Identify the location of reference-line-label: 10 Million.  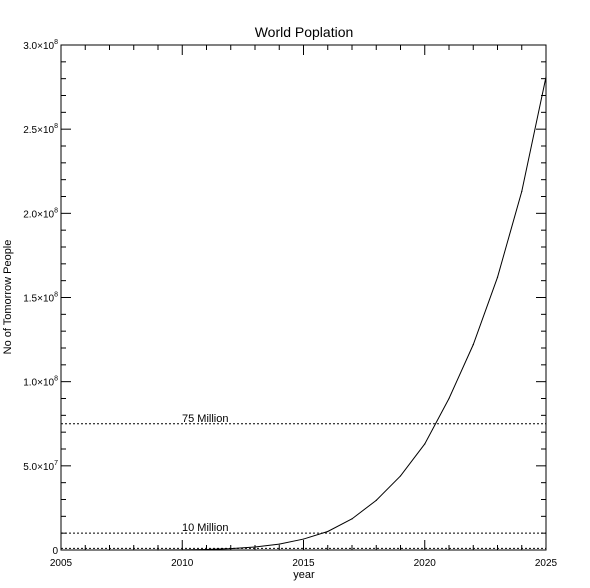
(205, 528).